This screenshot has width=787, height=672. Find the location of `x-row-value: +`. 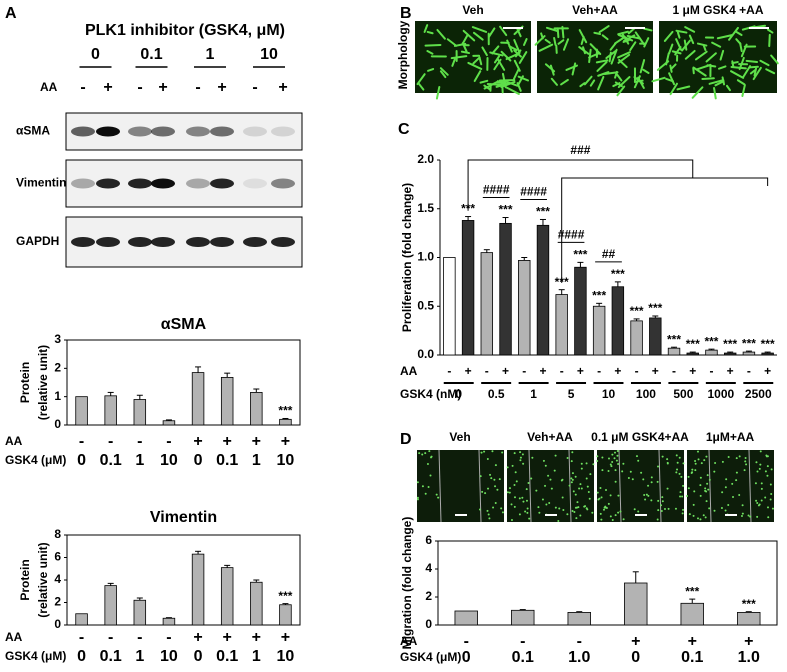

x-row-value: + is located at coordinates (256, 441).